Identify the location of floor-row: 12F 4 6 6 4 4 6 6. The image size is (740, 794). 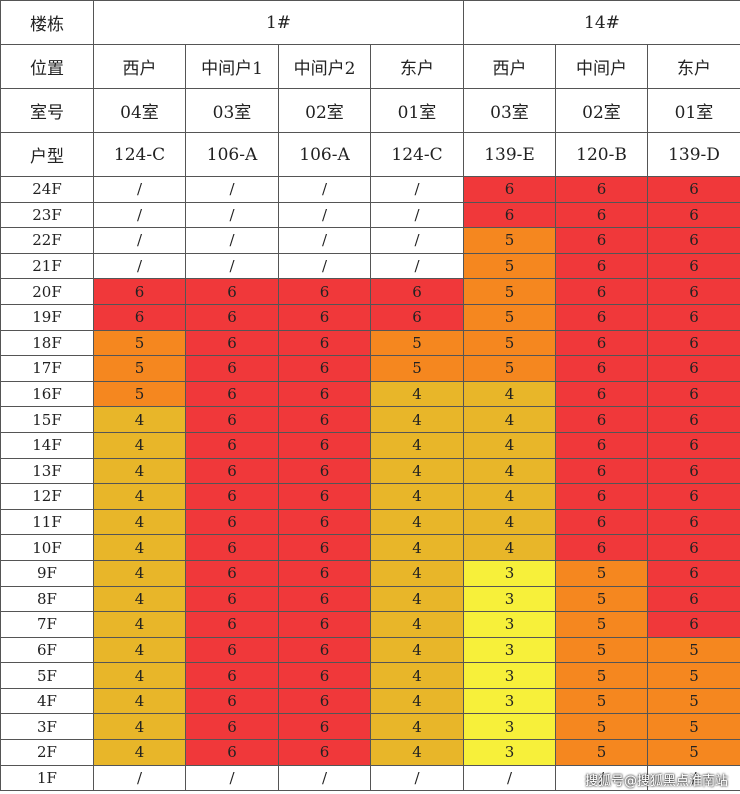
(370, 496).